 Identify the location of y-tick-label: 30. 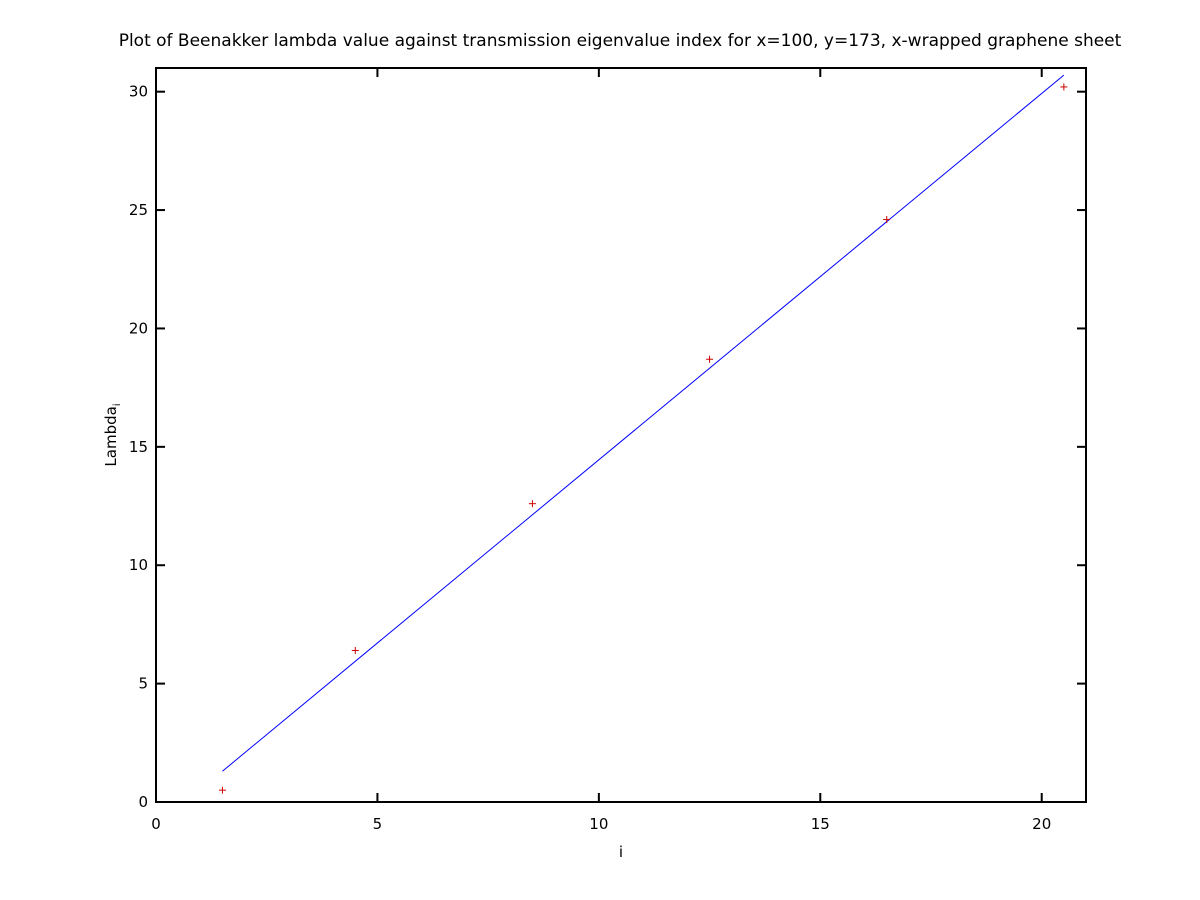
(138, 92).